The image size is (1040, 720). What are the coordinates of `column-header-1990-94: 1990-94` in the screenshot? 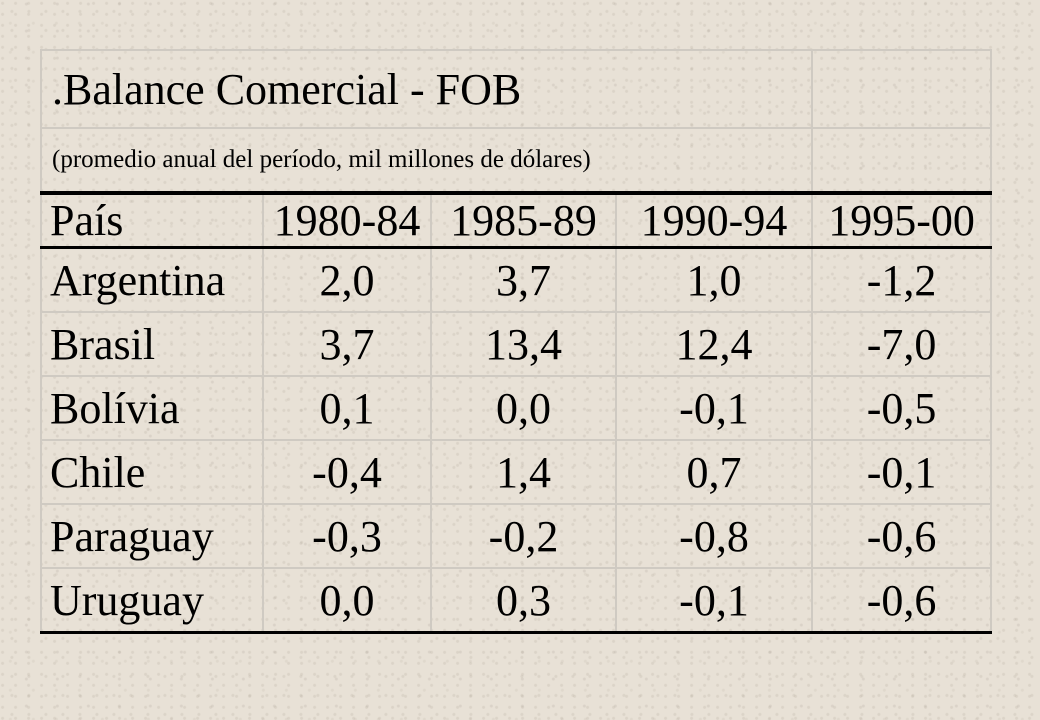 It's located at (714, 220).